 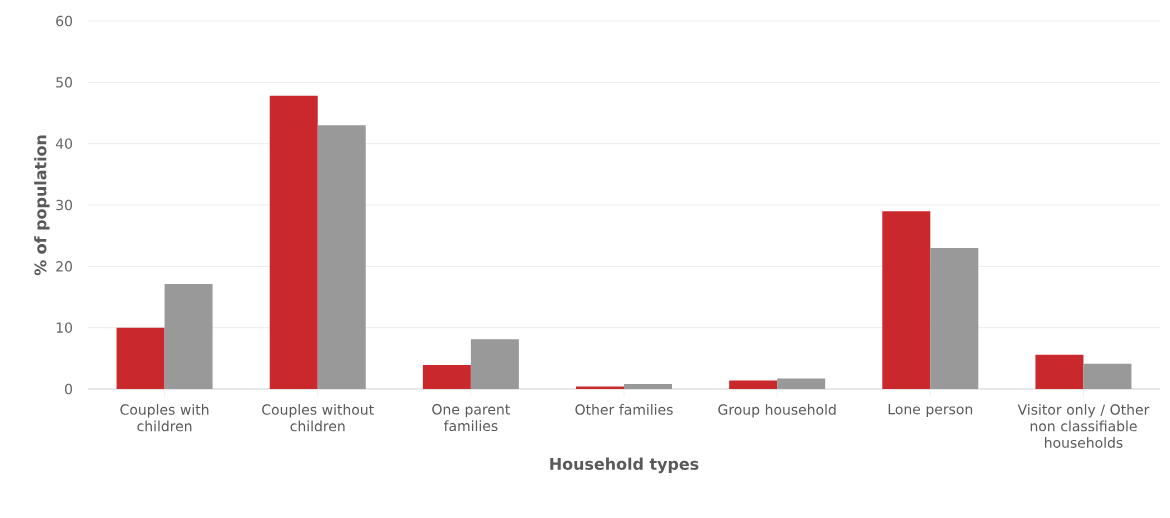 What do you see at coordinates (624, 465) in the screenshot?
I see `x-axis-title: Household types` at bounding box center [624, 465].